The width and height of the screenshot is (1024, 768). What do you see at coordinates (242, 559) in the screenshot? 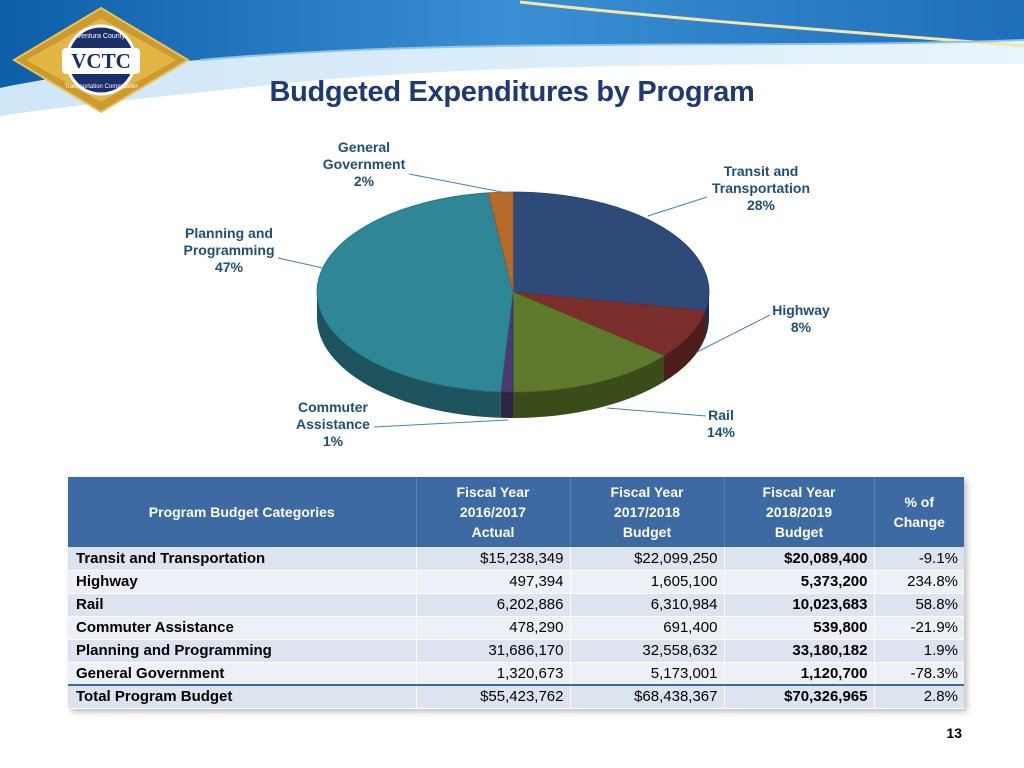
I see `category-cell: Transit and Transportation` at bounding box center [242, 559].